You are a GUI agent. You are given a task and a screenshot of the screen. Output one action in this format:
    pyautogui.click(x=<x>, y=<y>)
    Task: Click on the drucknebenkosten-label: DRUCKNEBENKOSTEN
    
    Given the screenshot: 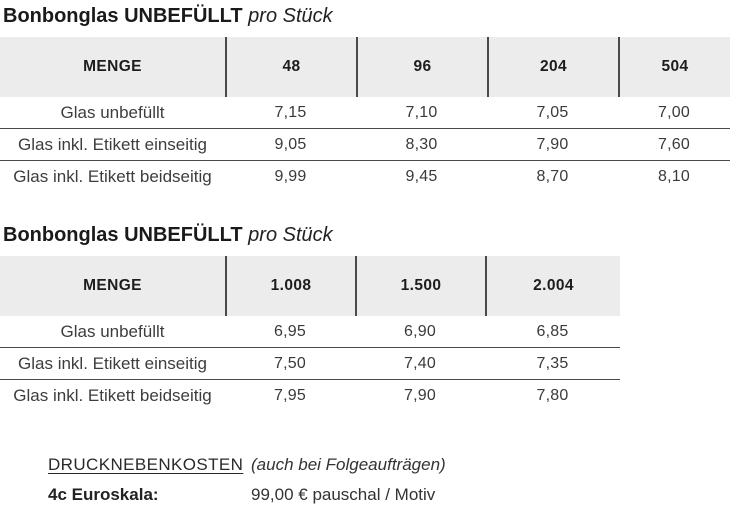 What is the action you would take?
    pyautogui.click(x=146, y=464)
    